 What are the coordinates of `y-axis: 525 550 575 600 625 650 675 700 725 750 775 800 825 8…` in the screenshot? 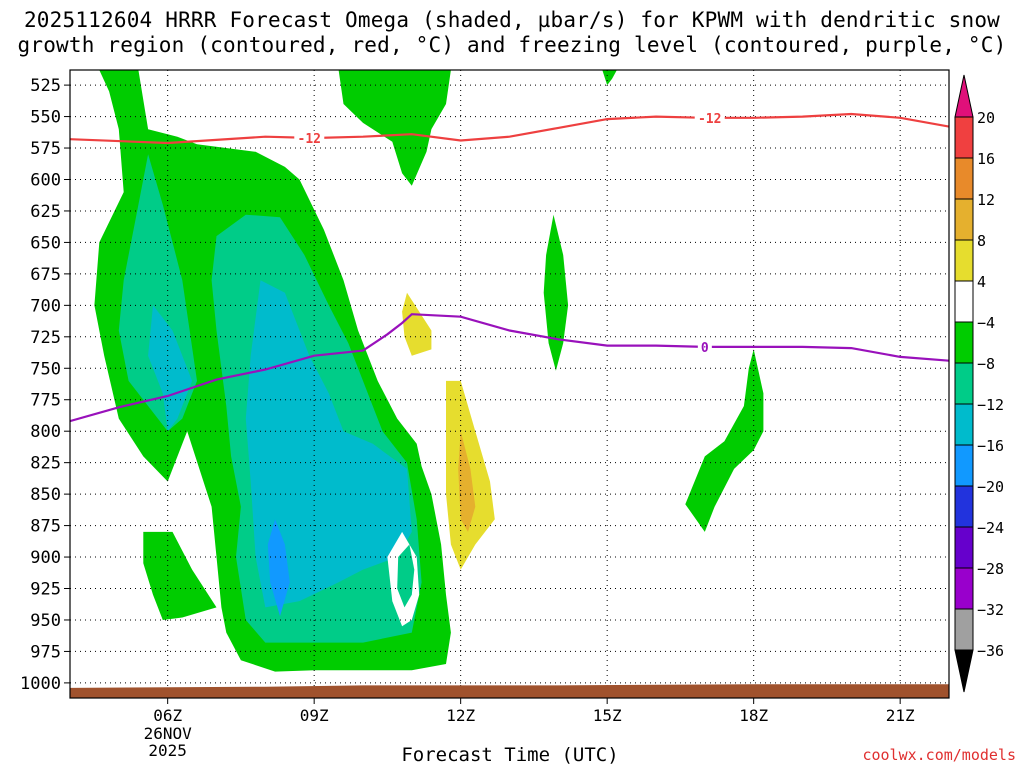 It's located at (45, 385).